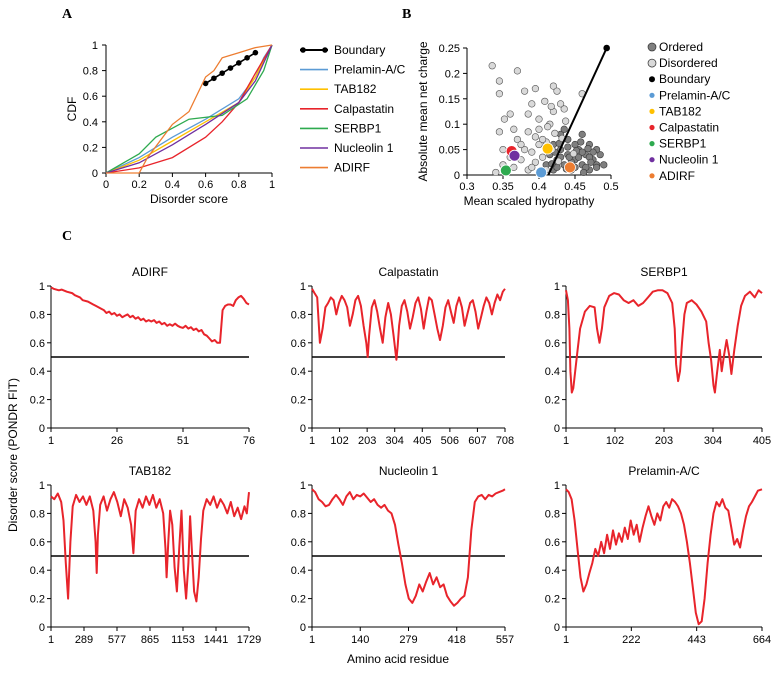 The height and width of the screenshot is (680, 778). I want to click on x-tick-label: 0.35, so click(502, 187).